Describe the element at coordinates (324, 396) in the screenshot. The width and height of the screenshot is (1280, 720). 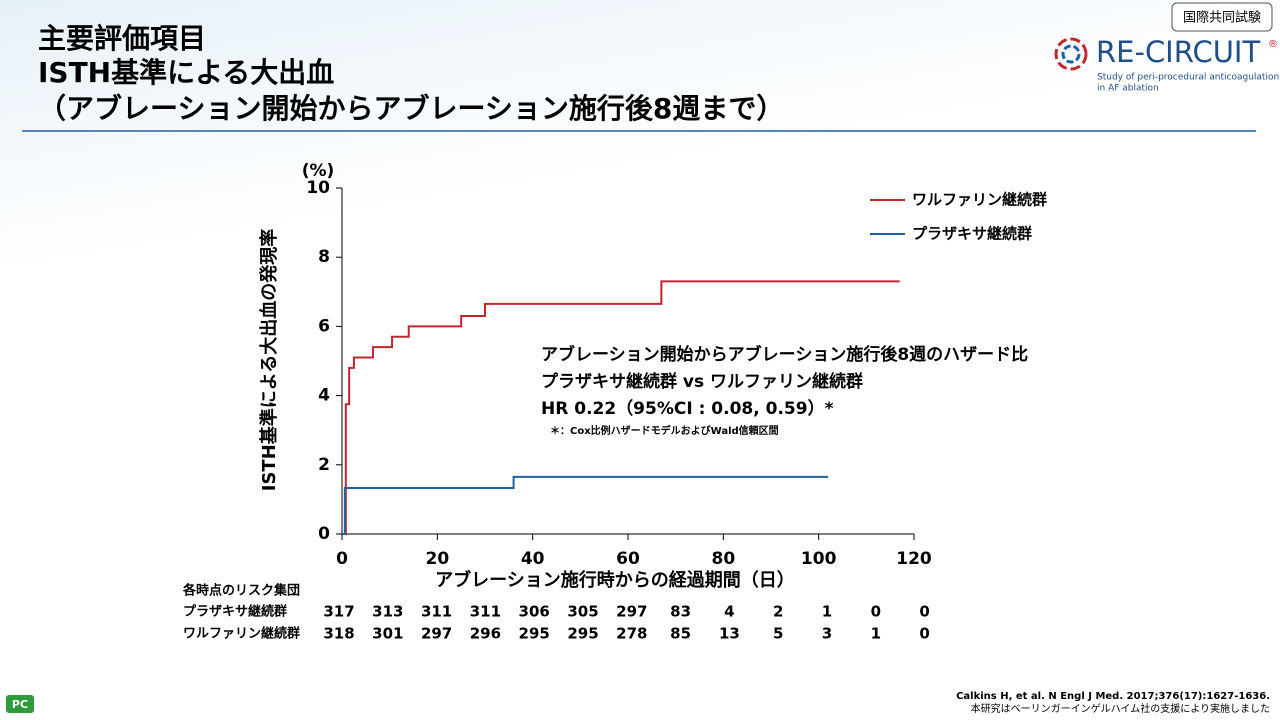
I see `y-tick-label: 4` at that location.